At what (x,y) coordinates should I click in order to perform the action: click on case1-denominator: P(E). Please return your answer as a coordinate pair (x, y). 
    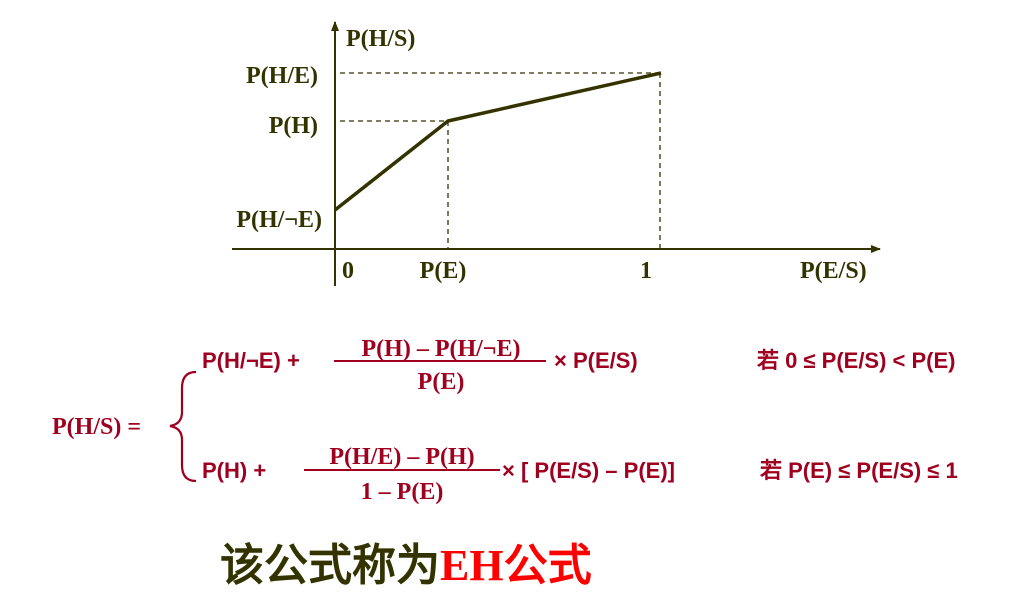
    Looking at the image, I should click on (441, 382).